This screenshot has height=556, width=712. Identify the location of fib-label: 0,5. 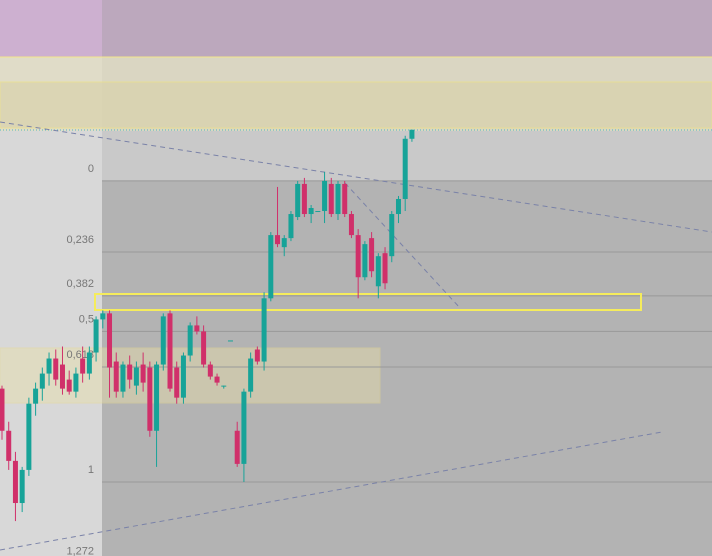
(86, 319).